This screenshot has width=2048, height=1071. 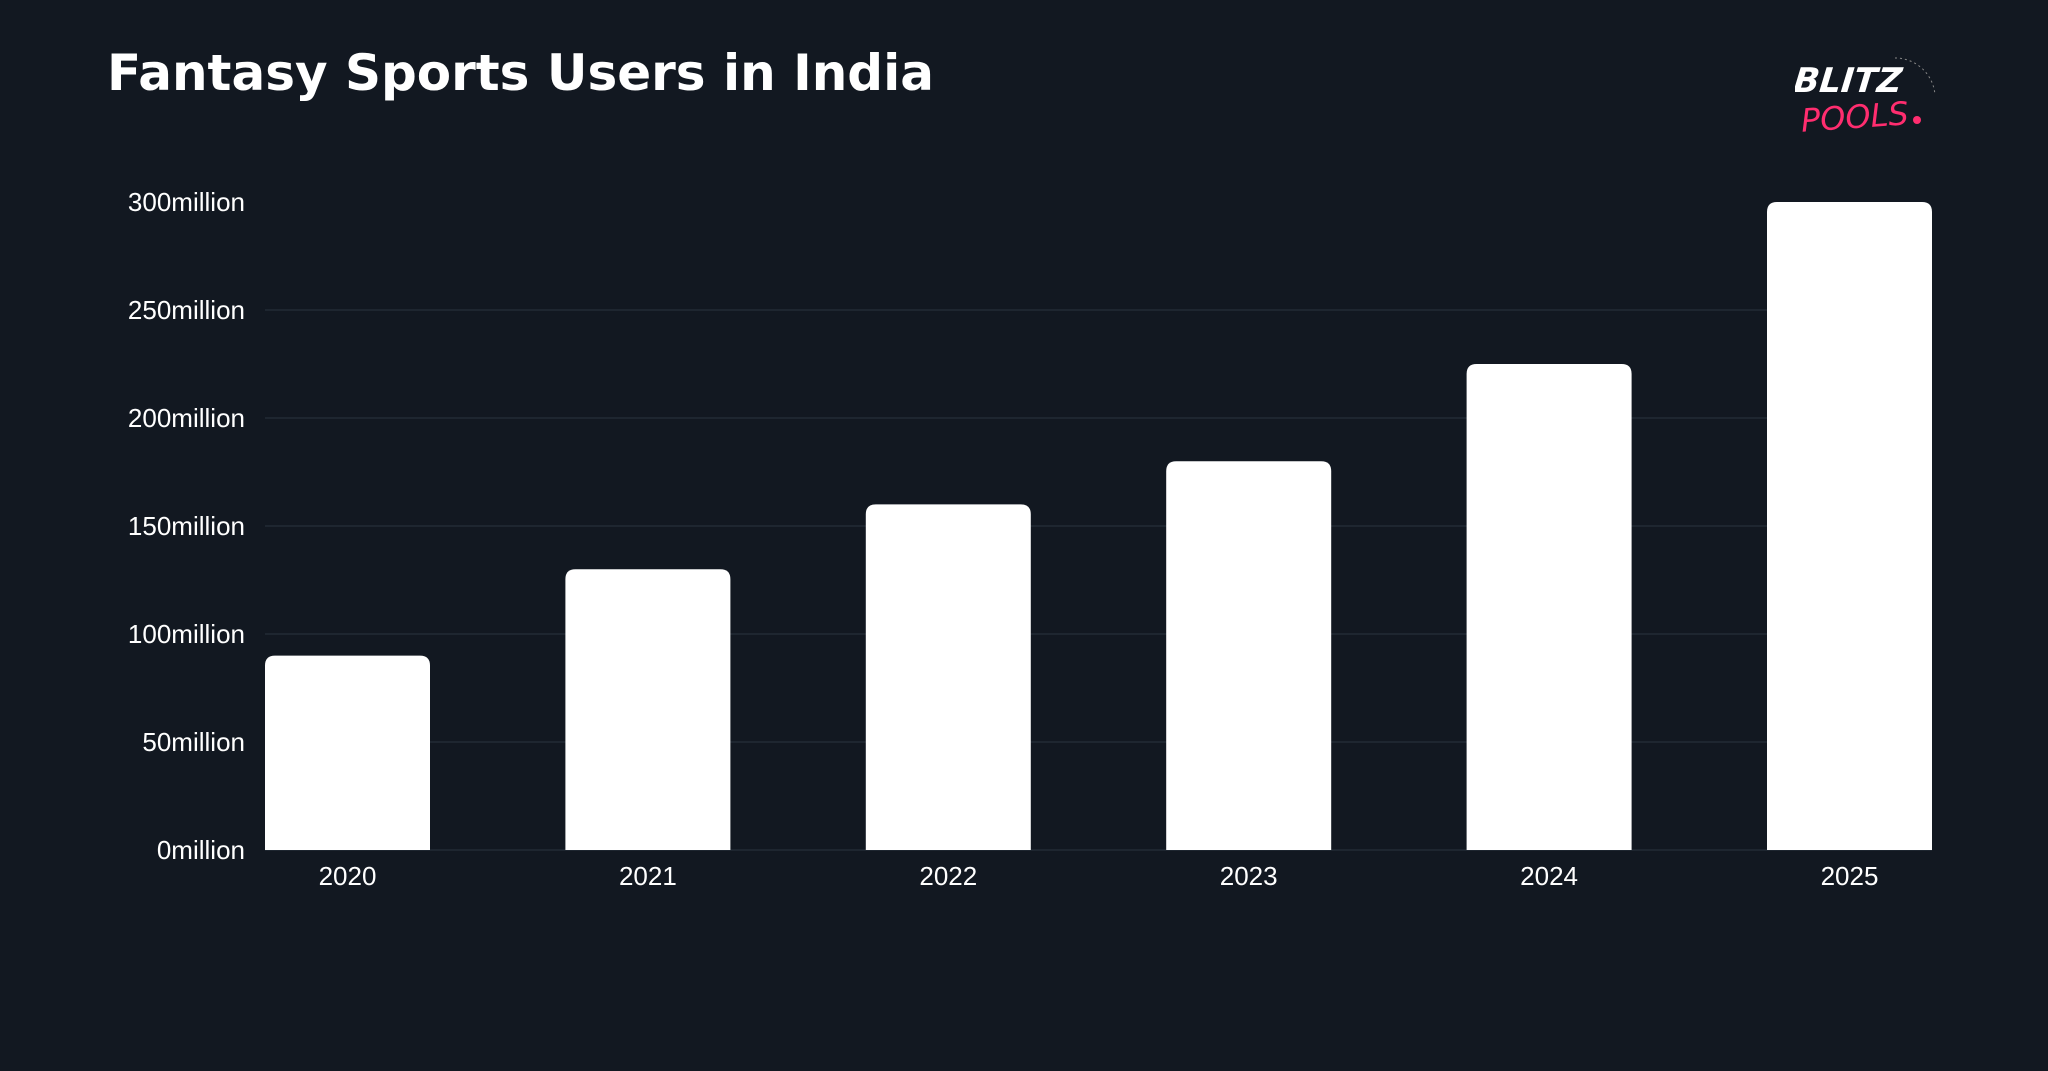 What do you see at coordinates (1849, 526) in the screenshot?
I see `bar-2025` at bounding box center [1849, 526].